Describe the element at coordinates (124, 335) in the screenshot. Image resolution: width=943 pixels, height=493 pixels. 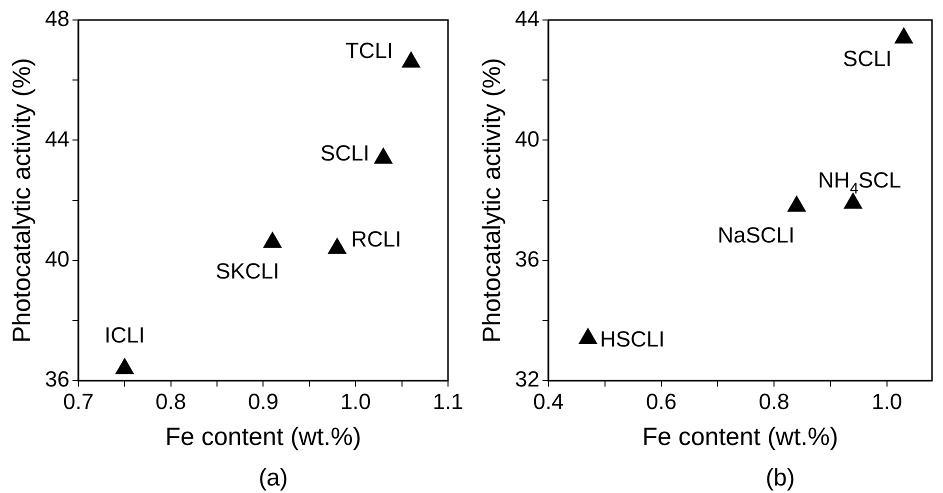
I see `annotation: ICLI` at that location.